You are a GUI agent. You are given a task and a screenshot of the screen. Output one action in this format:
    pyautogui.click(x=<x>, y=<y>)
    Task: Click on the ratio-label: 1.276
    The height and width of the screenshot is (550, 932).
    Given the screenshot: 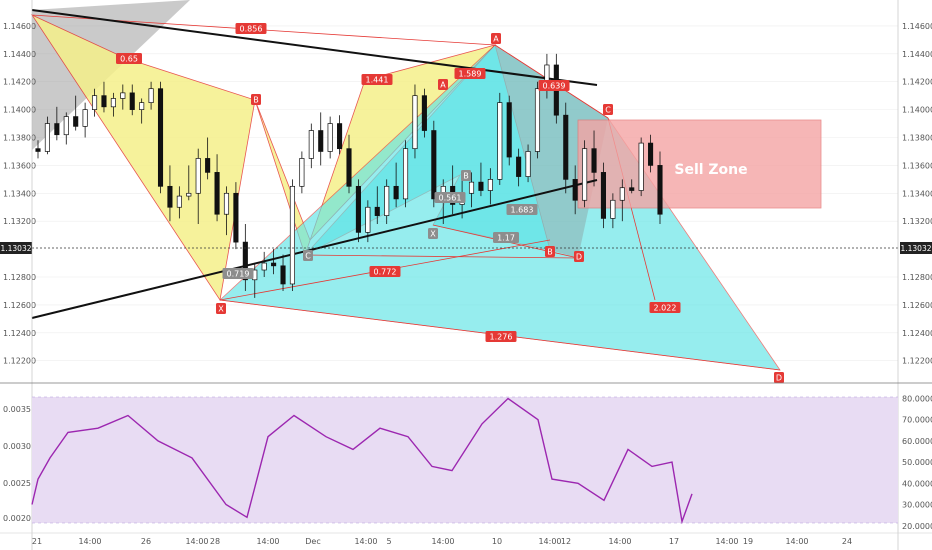 What is the action you would take?
    pyautogui.click(x=501, y=337)
    